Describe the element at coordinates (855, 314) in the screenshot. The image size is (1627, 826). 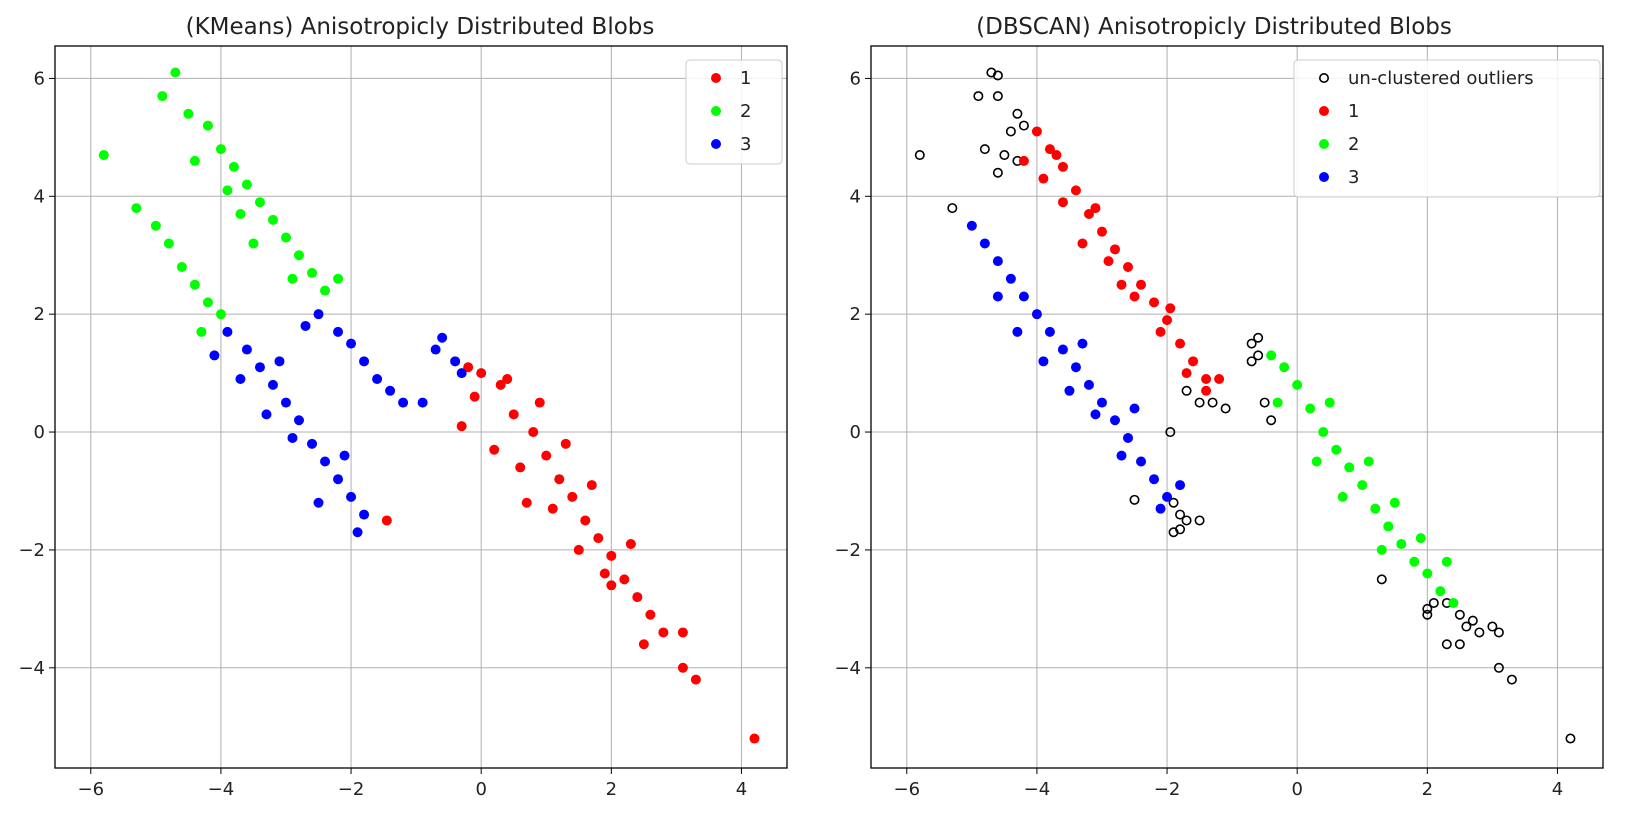
I see `dbscan-ytick-label: 2` at that location.